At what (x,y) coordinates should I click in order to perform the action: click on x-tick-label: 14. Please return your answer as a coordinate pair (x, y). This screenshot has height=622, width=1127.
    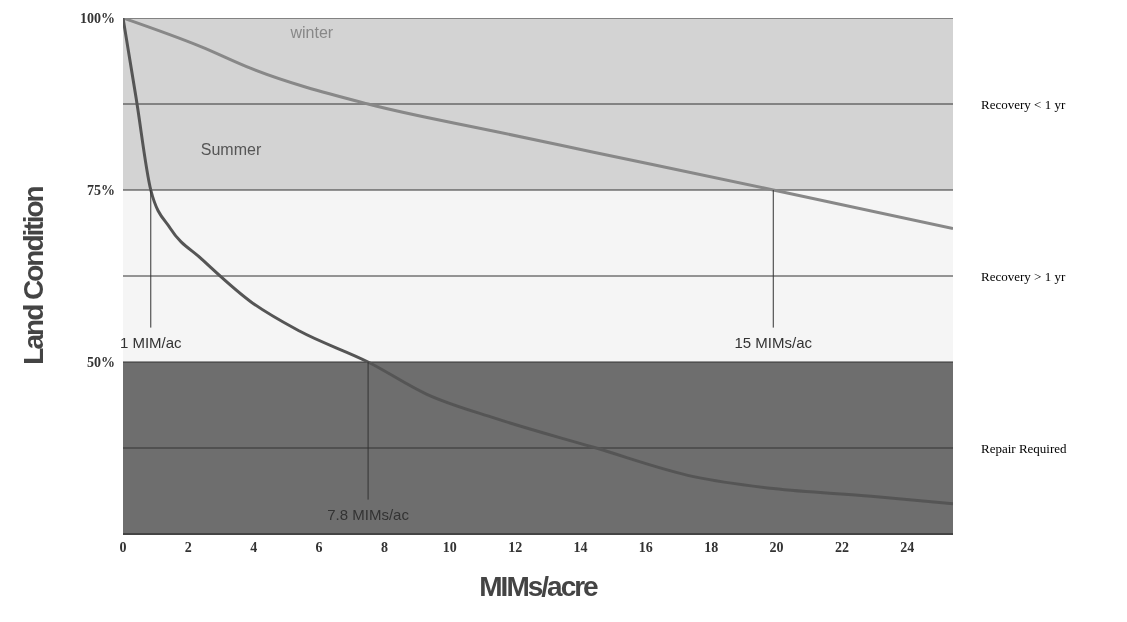
    Looking at the image, I should click on (580, 547).